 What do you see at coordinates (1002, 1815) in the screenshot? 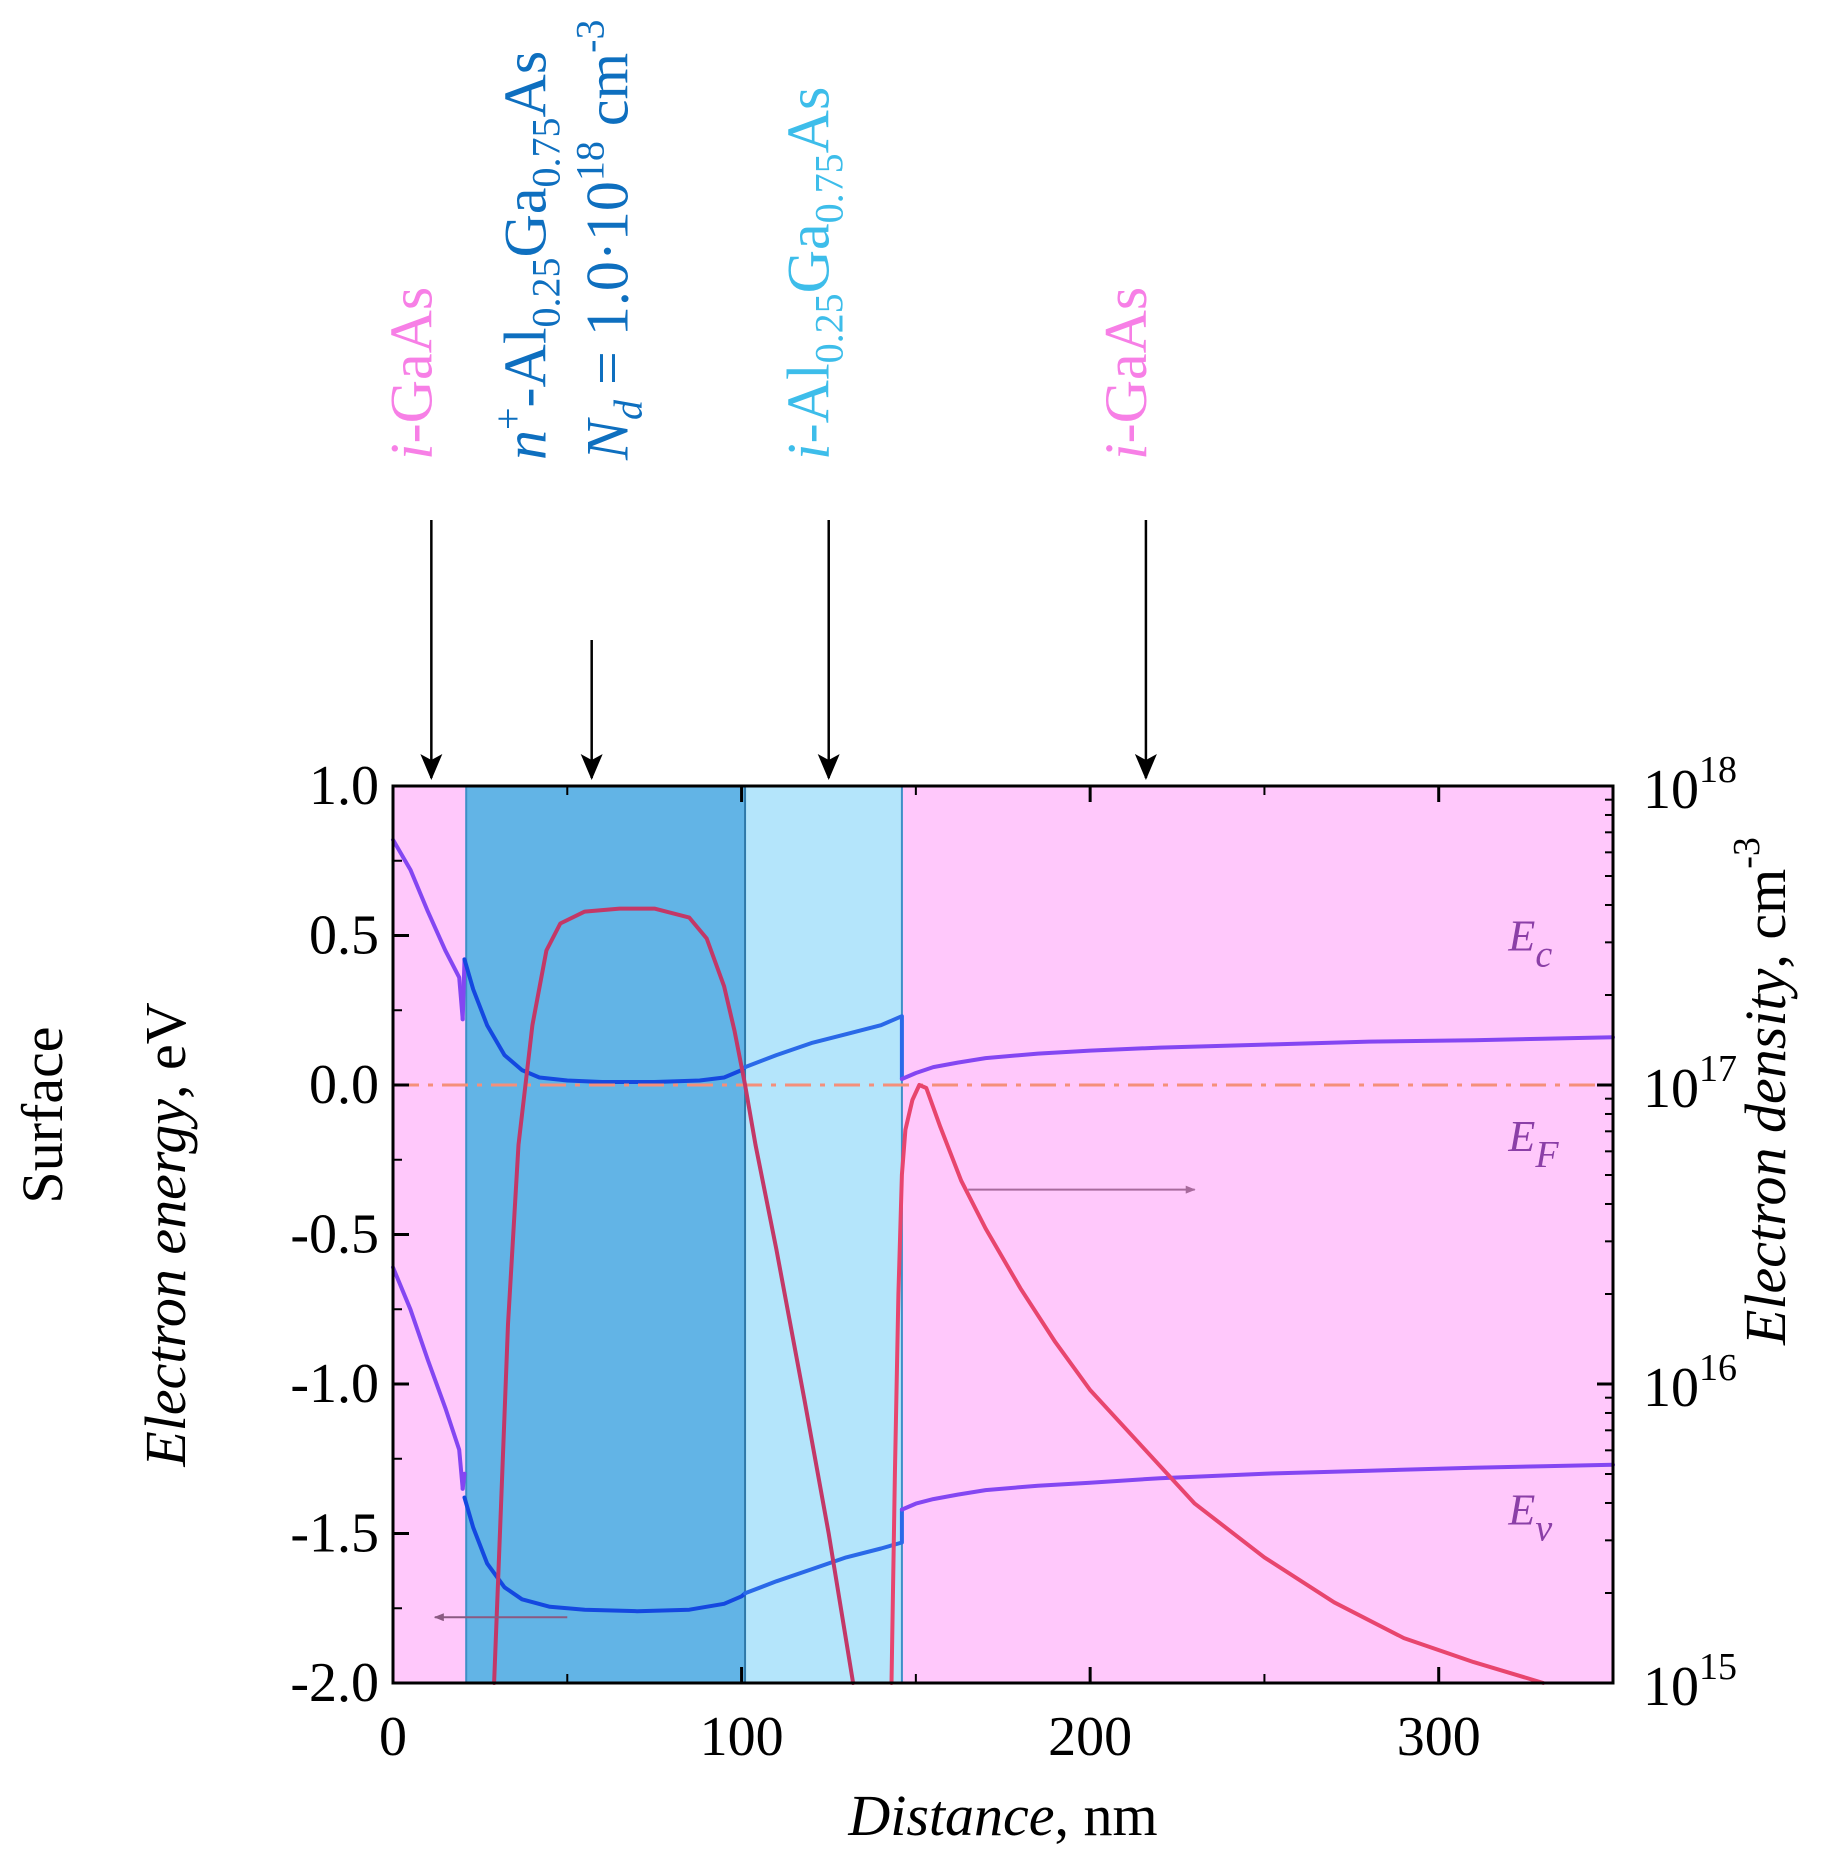
I see `x-axis-label: Distance, nm` at bounding box center [1002, 1815].